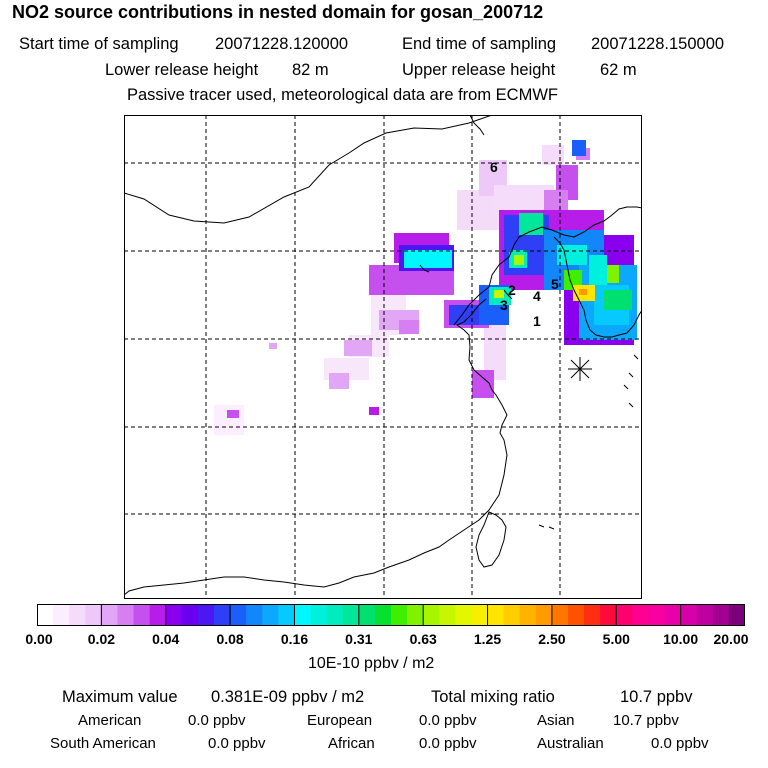  What do you see at coordinates (110, 720) in the screenshot?
I see `region-name: American` at bounding box center [110, 720].